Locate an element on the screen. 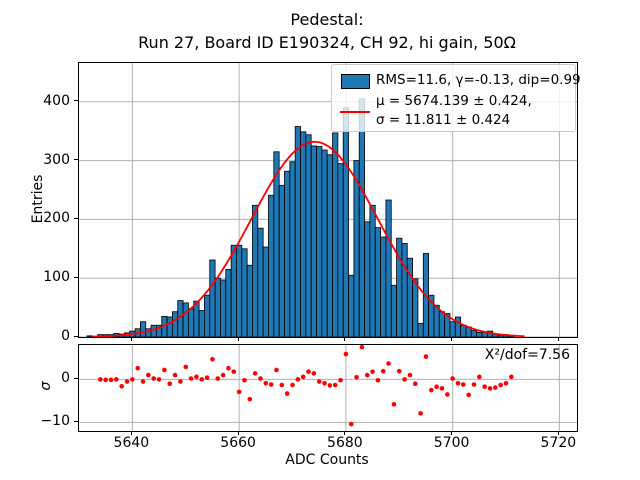  legend-fit-label-line2: σ = 11.811 ± 0.424 is located at coordinates (443, 120).